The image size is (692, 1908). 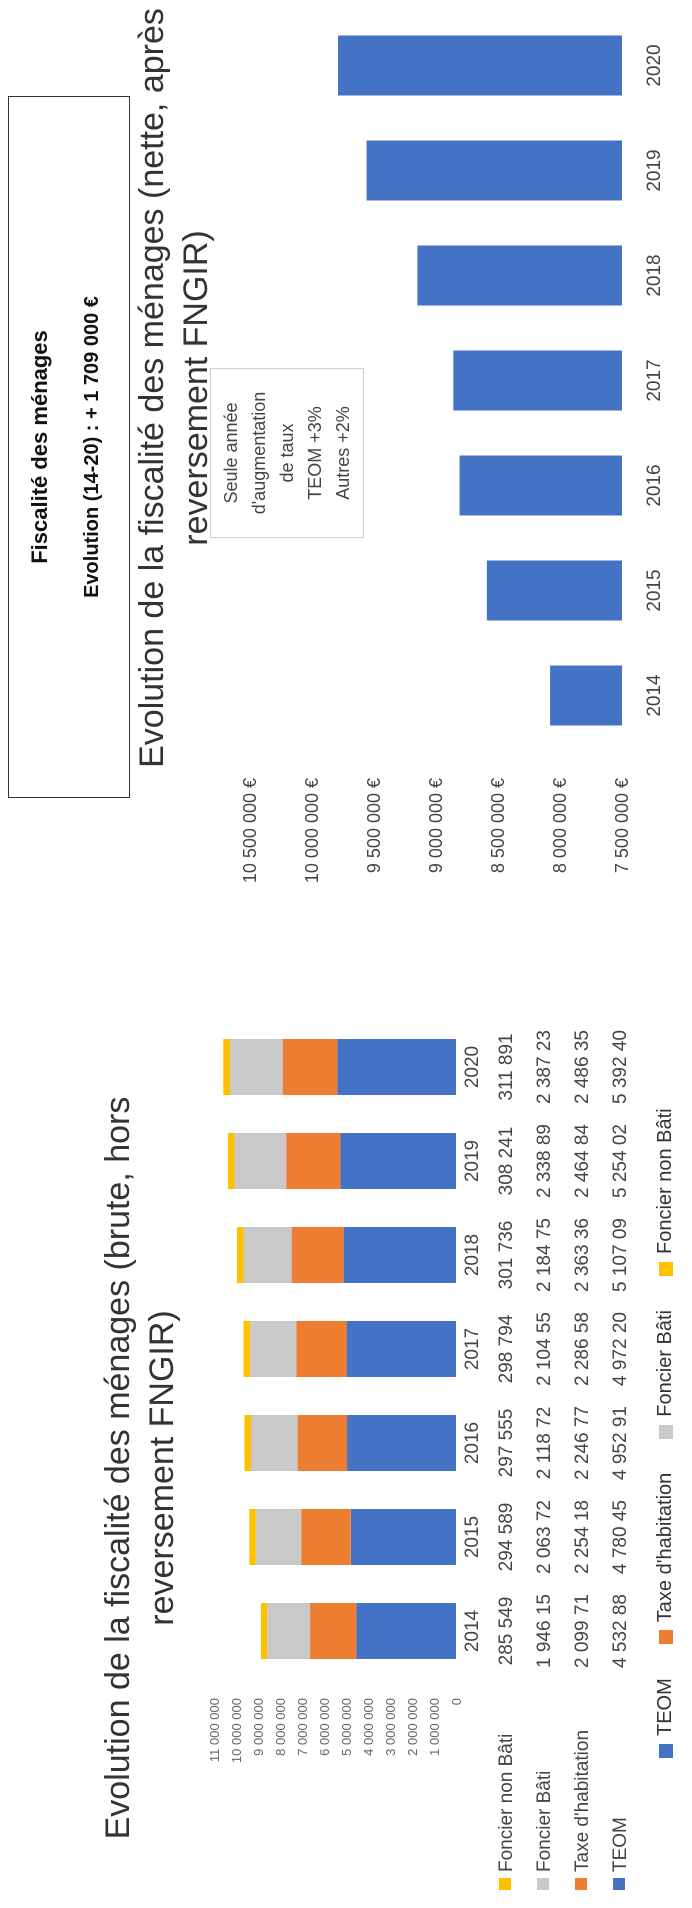 I want to click on table-cell-value: 297 555, so click(x=506, y=1443).